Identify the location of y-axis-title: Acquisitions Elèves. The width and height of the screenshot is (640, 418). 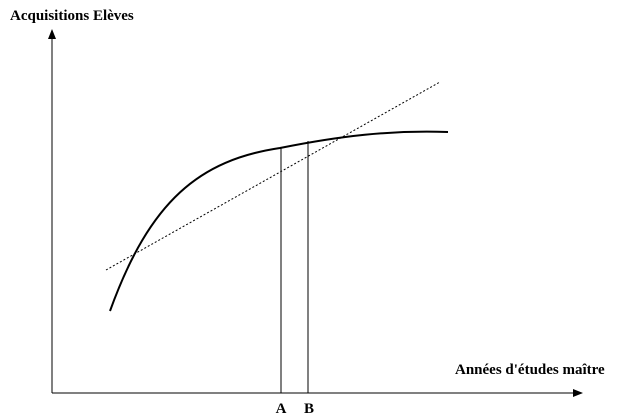
(72, 16).